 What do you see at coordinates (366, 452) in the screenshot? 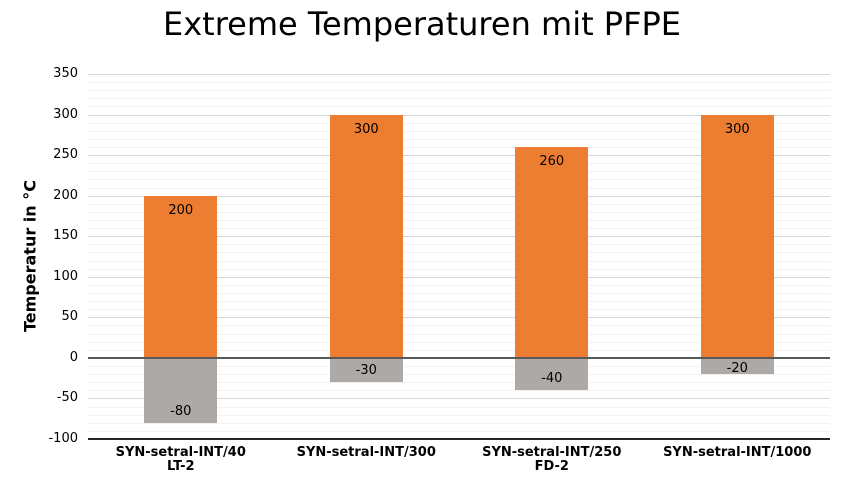
I see `category-label: SYN-setral-INT/300` at bounding box center [366, 452].